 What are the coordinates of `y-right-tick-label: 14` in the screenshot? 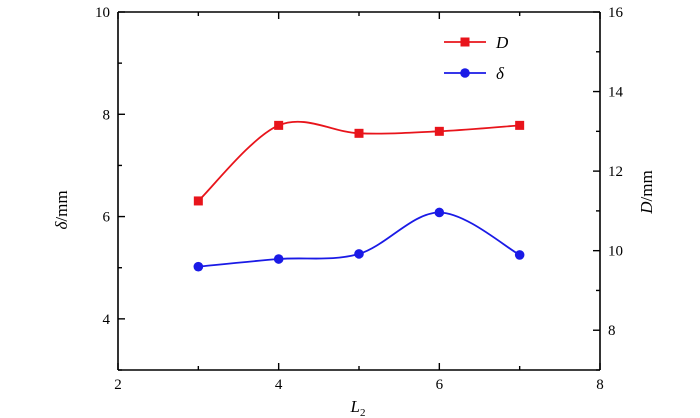 It's located at (616, 93).